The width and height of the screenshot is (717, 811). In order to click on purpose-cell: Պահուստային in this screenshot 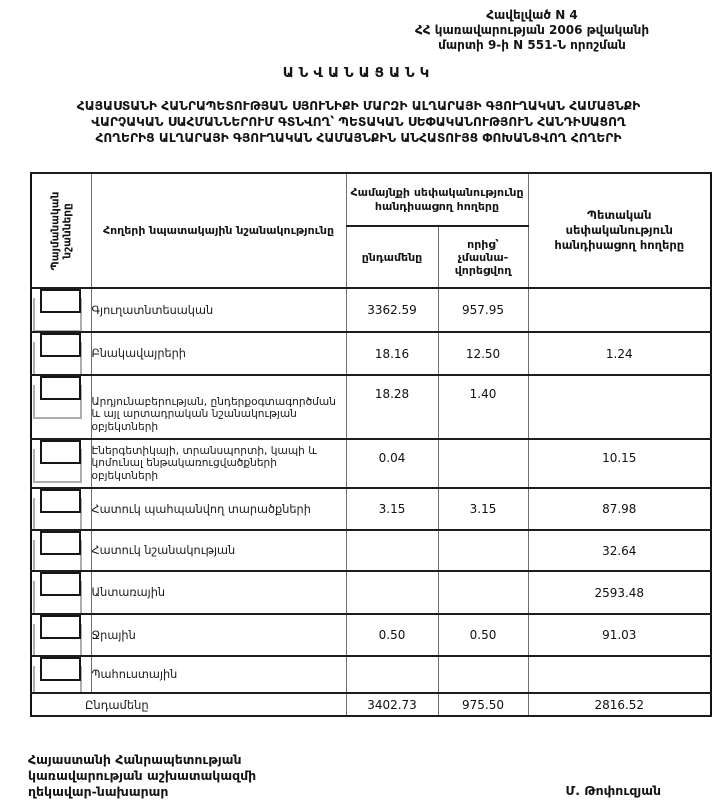, I will do `click(218, 674)`.